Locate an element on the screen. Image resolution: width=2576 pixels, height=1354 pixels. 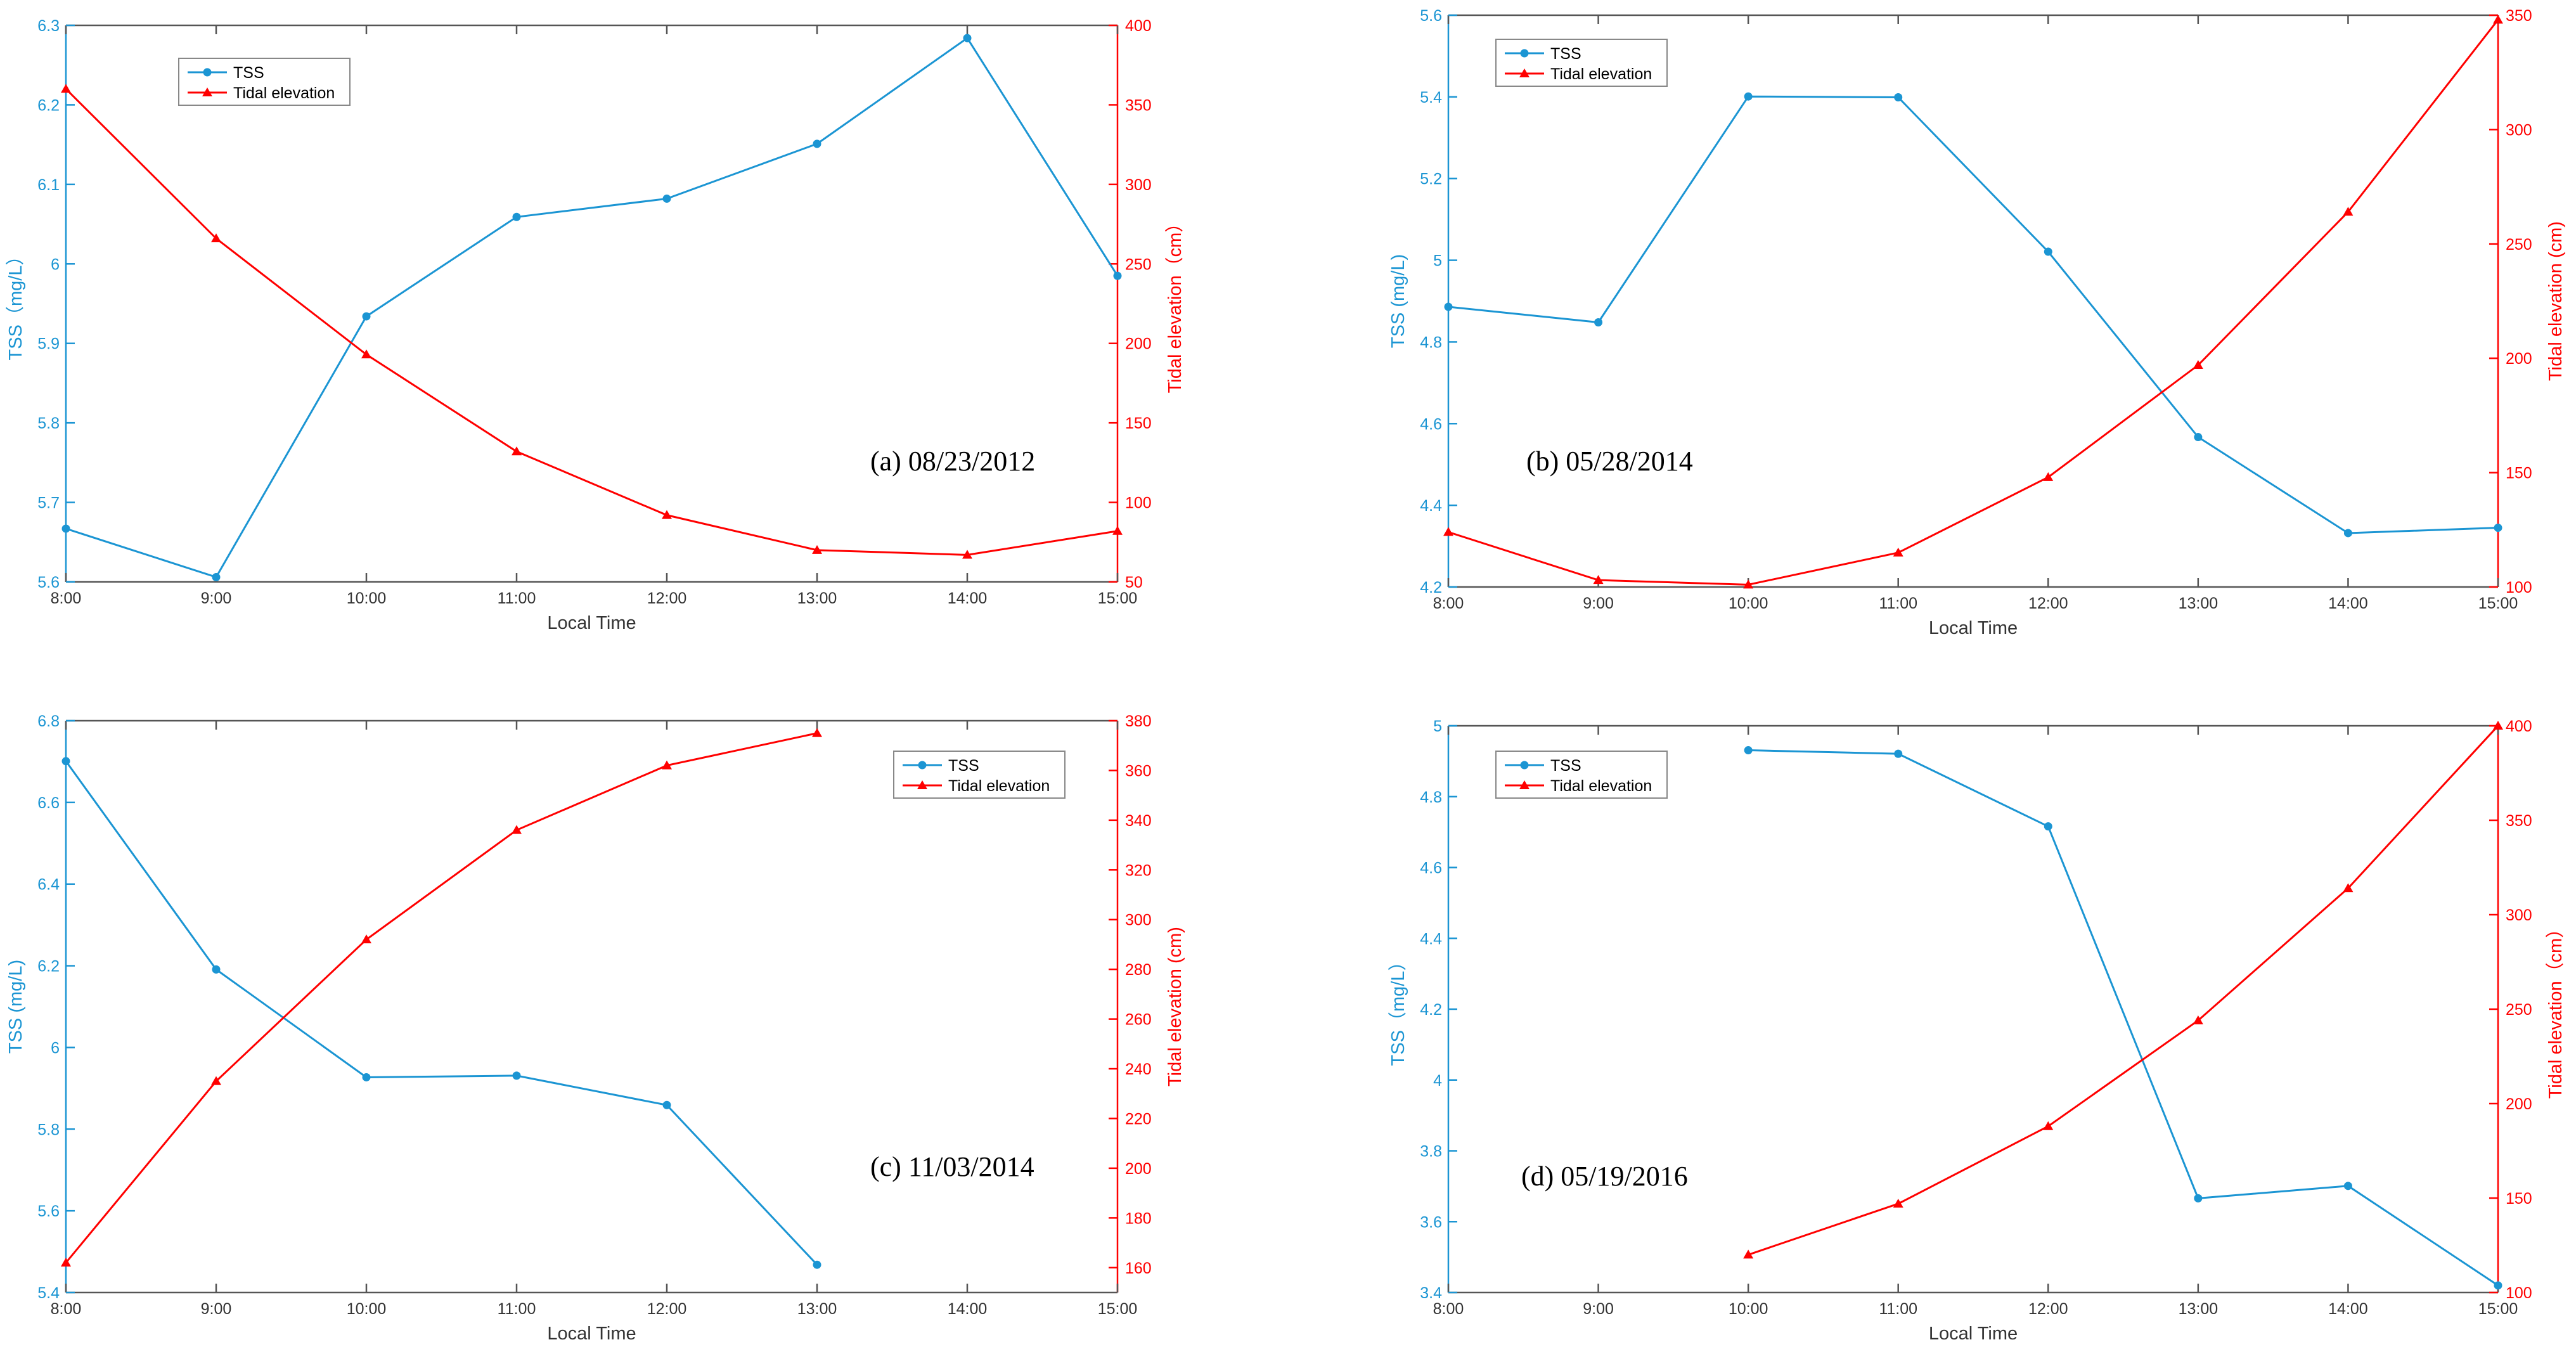
left-y-tick-label: 4.8 is located at coordinates (1431, 342).